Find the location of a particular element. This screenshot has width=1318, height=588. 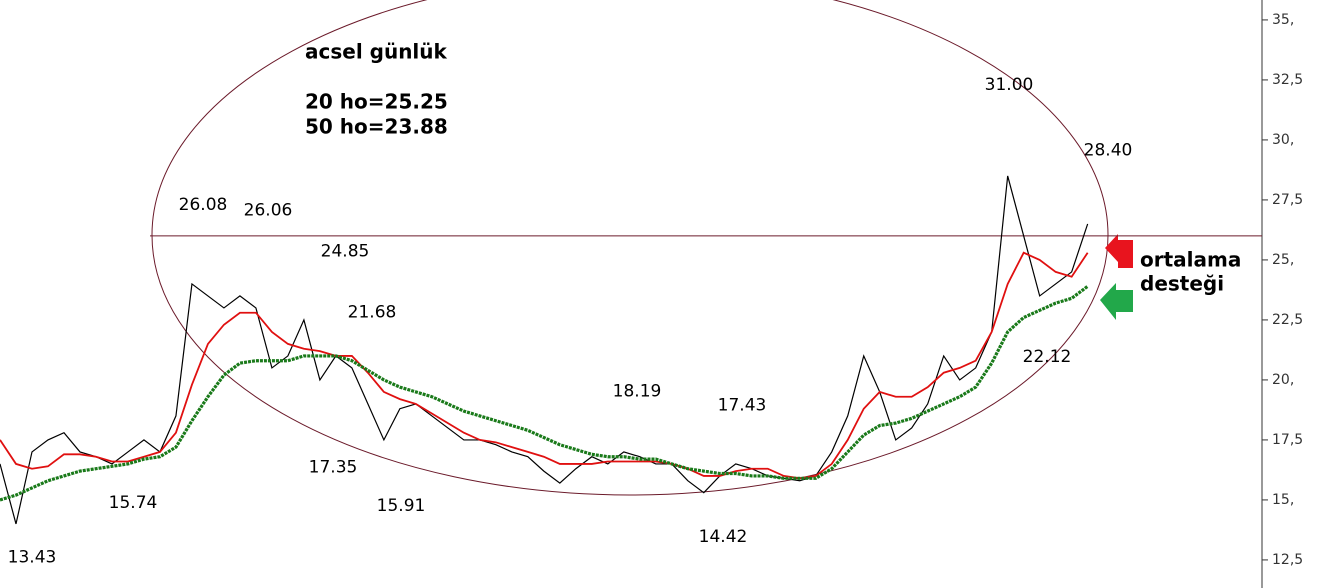

y-tick-label: 27,5 is located at coordinates (1287, 200).